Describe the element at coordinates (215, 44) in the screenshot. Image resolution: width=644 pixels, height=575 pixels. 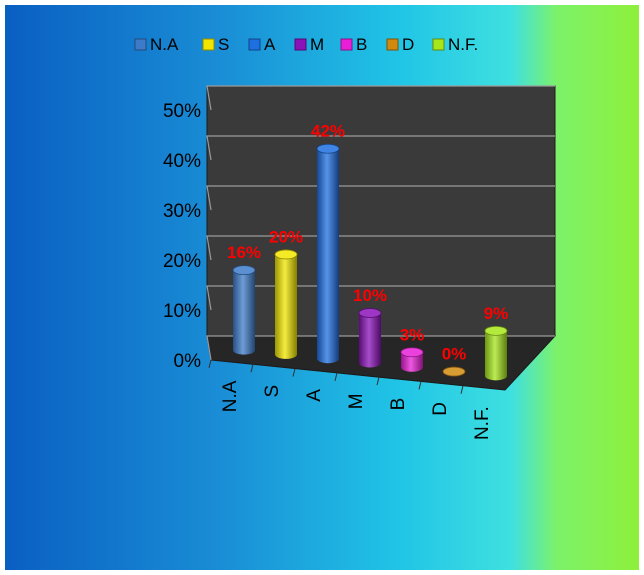
I see `legend-item: S` at that location.